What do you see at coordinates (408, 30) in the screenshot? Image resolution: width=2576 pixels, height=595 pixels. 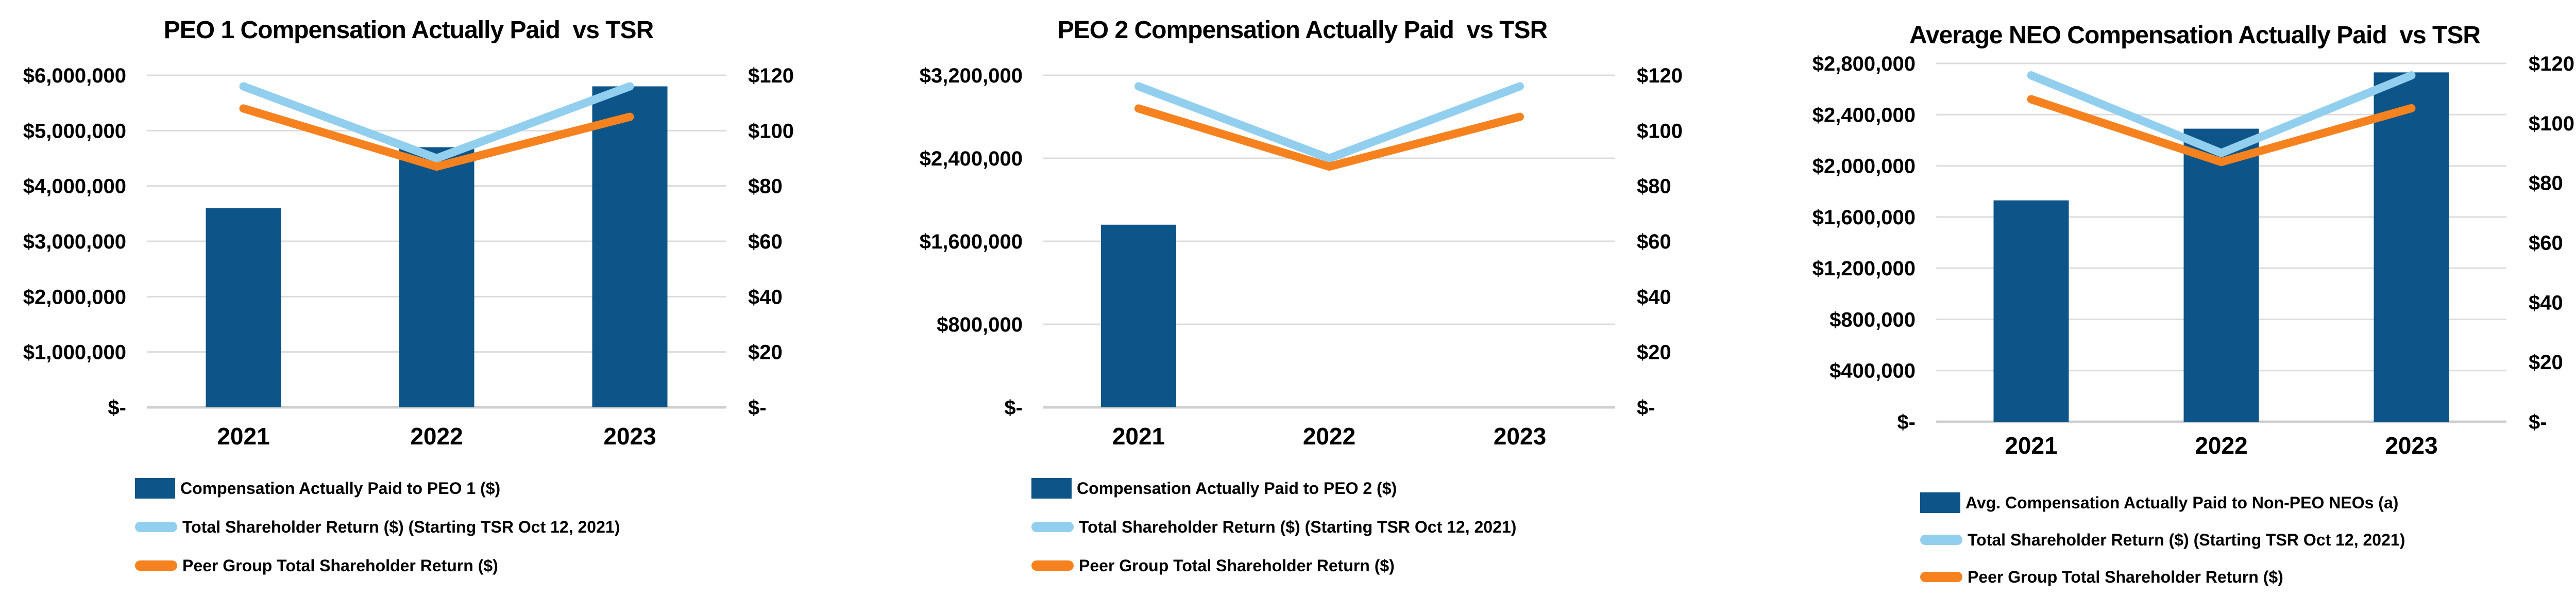 I see `chart-title: PEO 1 Compensation Actually Paid vs TSR` at bounding box center [408, 30].